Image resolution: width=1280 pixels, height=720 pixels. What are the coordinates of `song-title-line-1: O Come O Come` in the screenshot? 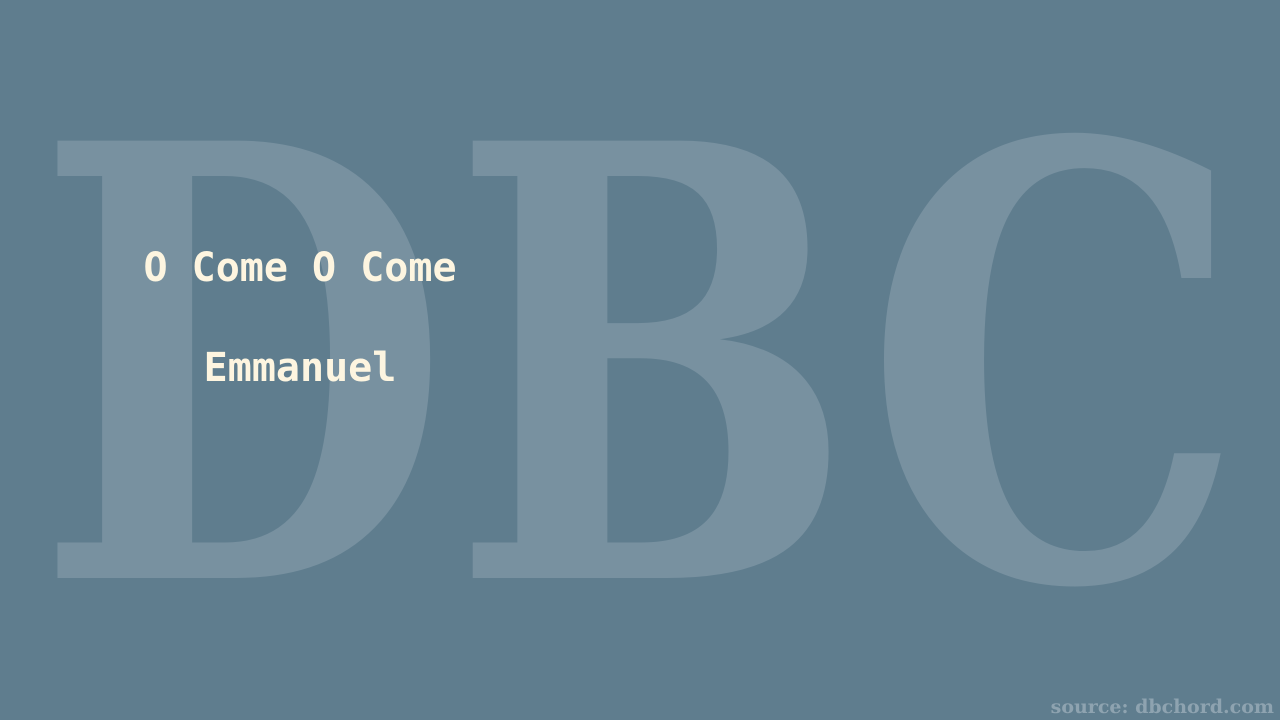 It's located at (300, 268).